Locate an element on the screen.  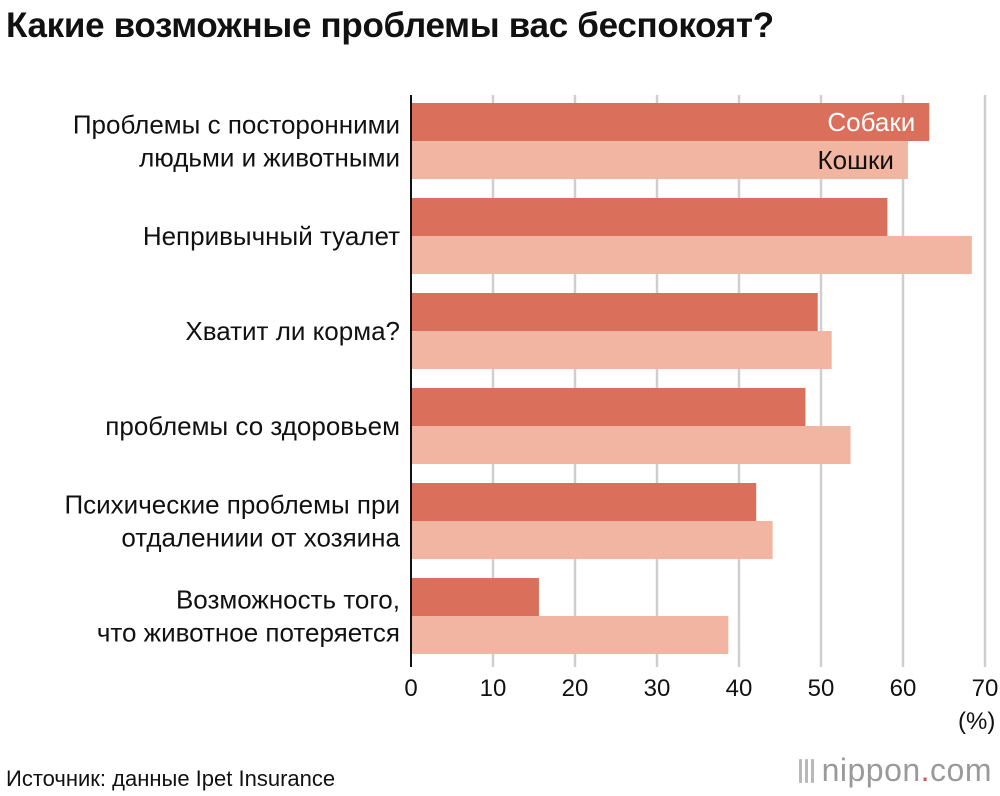
x-tick-label: 30 is located at coordinates (657, 688).